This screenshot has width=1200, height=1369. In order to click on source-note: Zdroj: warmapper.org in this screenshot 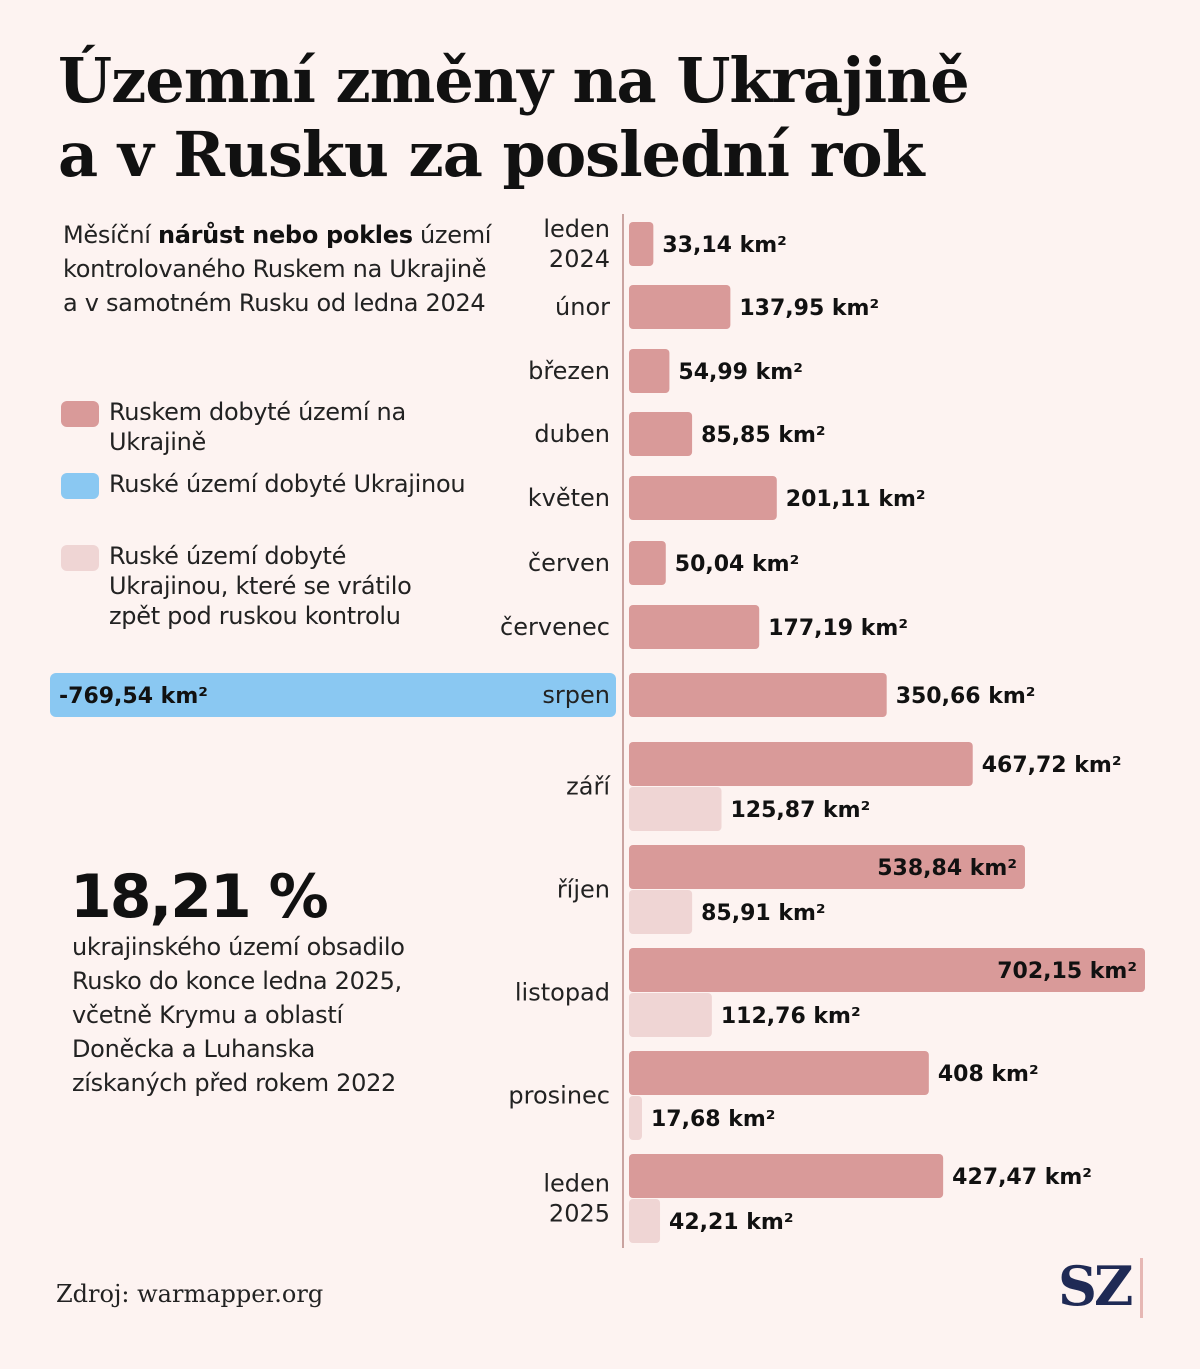, I will do `click(190, 1294)`.